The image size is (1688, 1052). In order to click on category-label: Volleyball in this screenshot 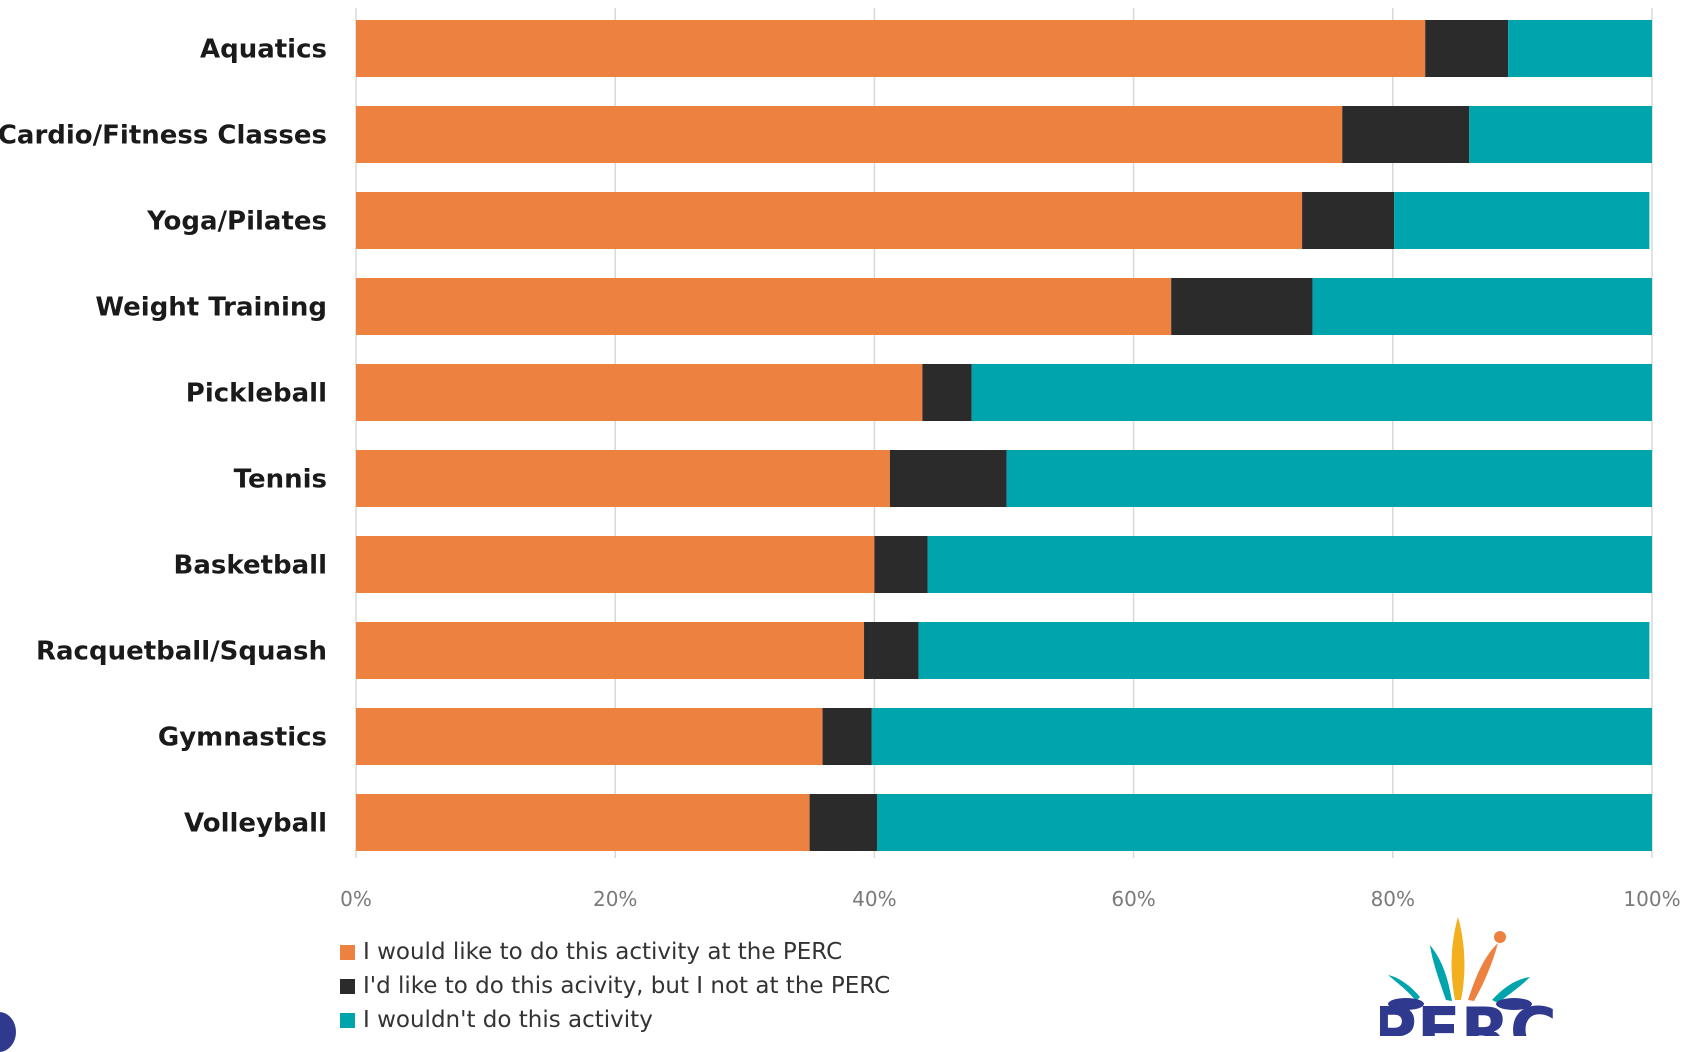, I will do `click(255, 824)`.